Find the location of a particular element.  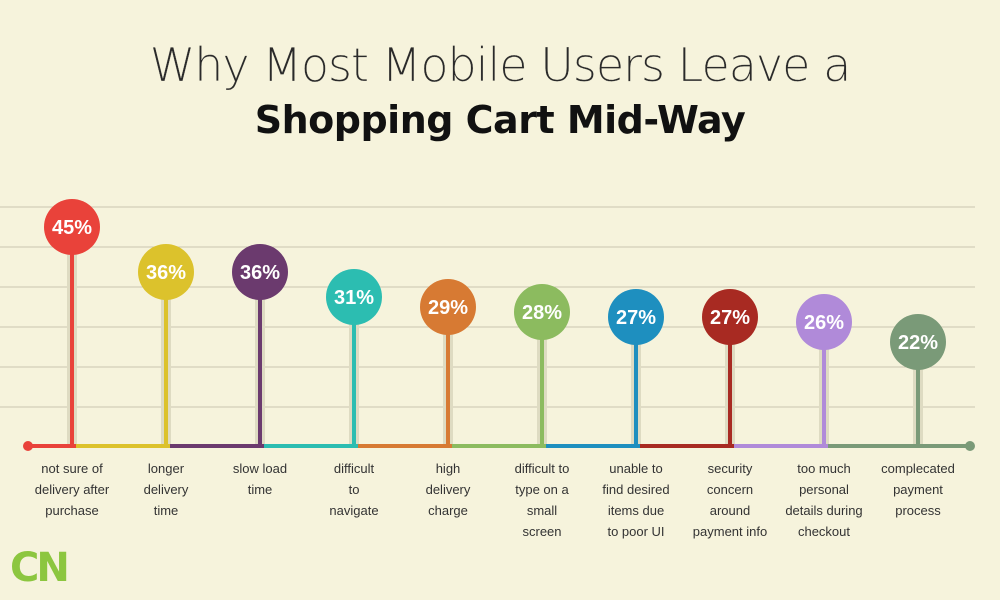

category-label: details during is located at coordinates (823, 510).